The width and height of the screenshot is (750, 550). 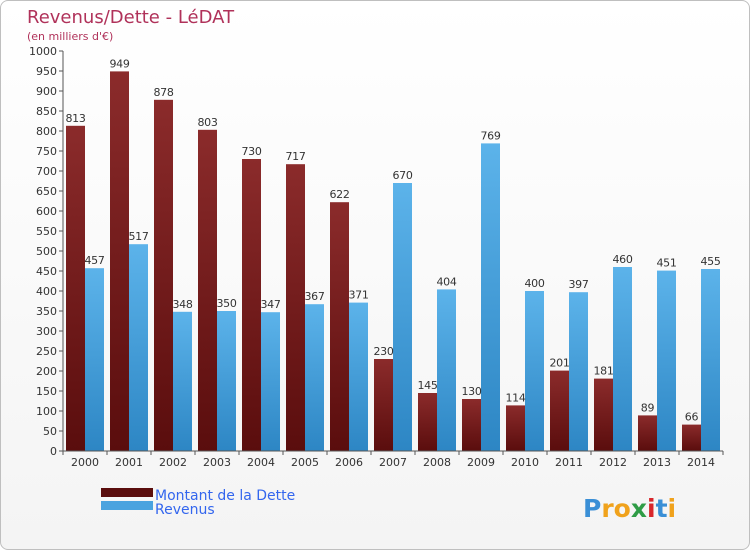 I want to click on y-tick-label: 50, so click(x=50, y=431).